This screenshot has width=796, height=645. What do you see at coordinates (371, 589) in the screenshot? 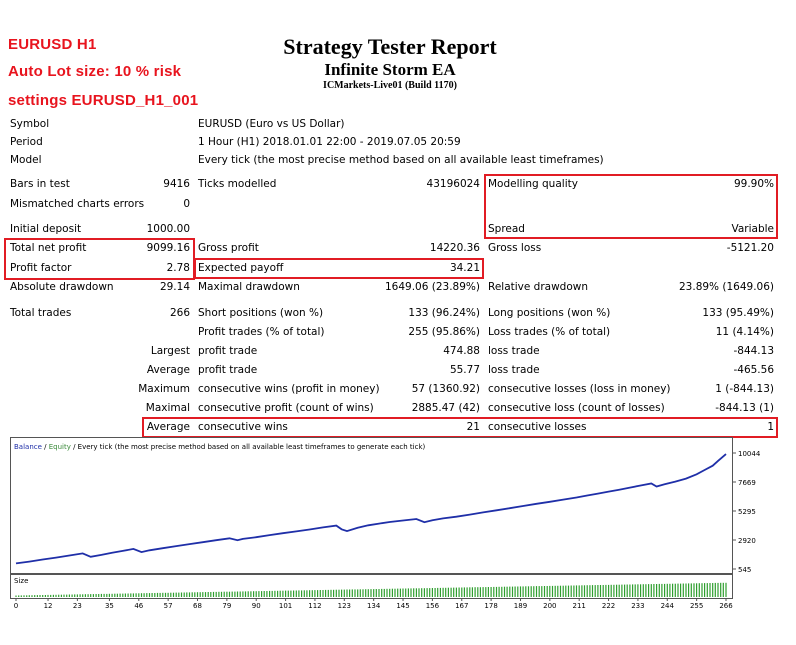
I see `size-bars` at bounding box center [371, 589].